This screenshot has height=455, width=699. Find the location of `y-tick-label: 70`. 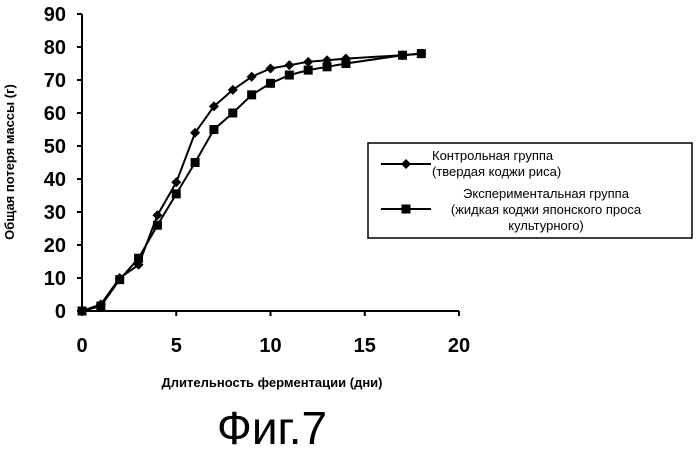

y-tick-label: 70 is located at coordinates (55, 81).